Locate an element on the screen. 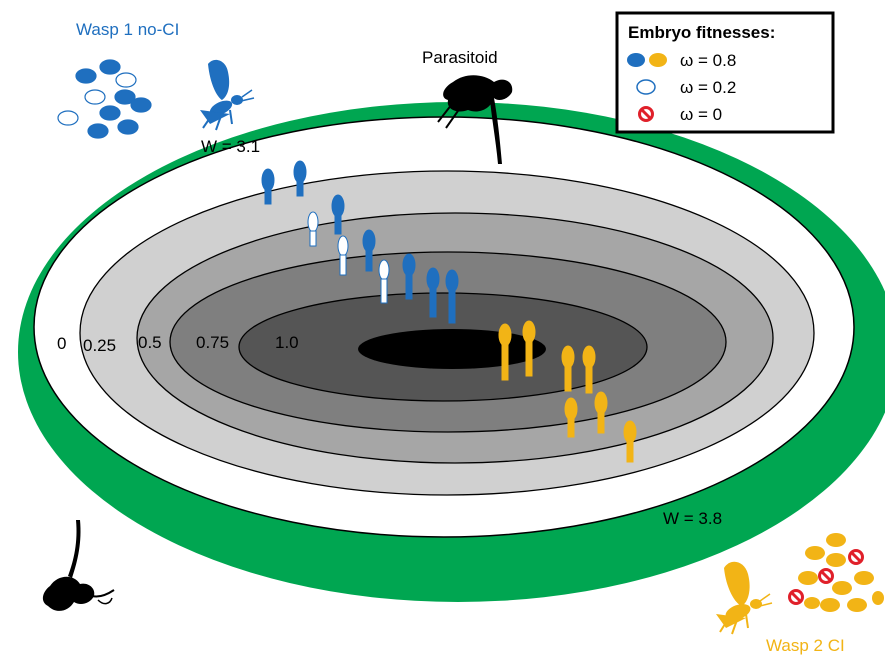 The height and width of the screenshot is (656, 885). core-ellipse is located at coordinates (452, 349).